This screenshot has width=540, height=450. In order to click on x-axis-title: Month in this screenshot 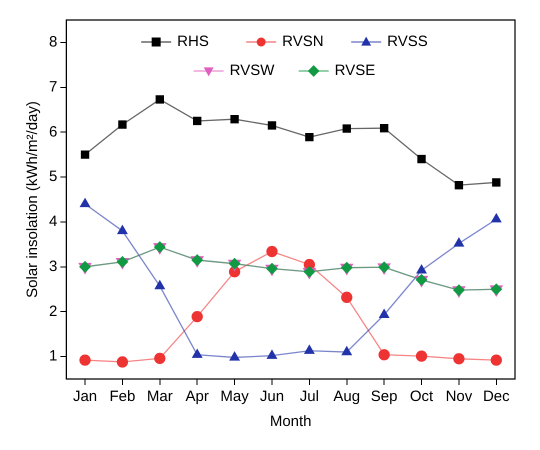, I will do `click(291, 421)`.